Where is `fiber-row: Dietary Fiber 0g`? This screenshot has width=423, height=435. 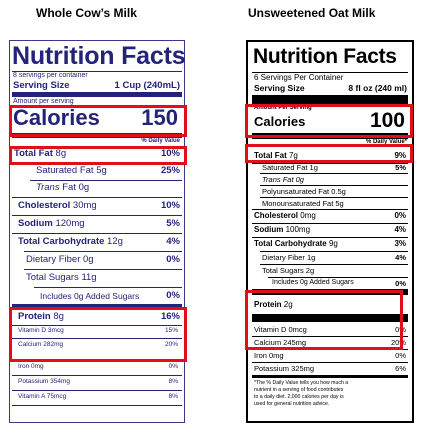 fiber-row: Dietary Fiber 0g is located at coordinates (60, 259).